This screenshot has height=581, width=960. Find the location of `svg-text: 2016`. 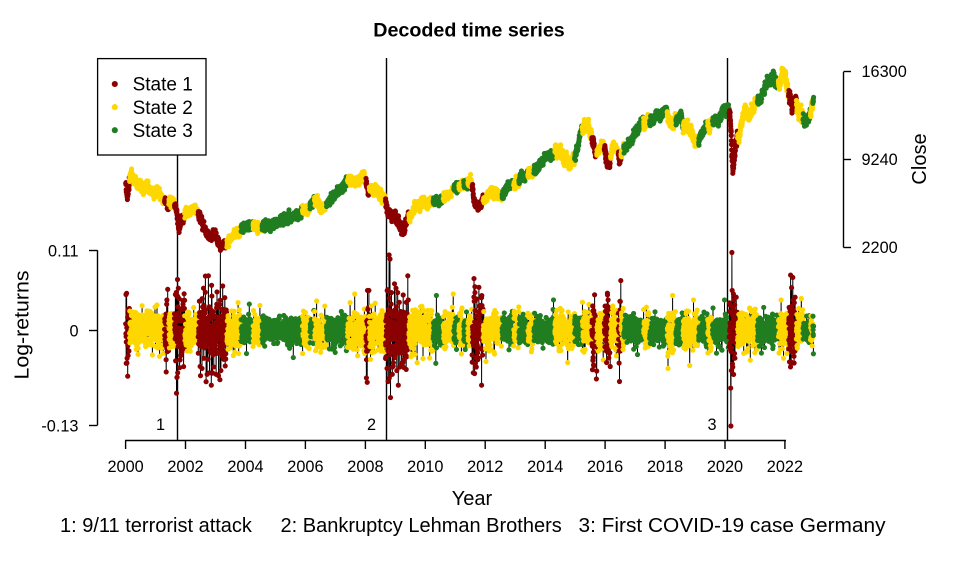

svg-text: 2016 is located at coordinates (605, 467).